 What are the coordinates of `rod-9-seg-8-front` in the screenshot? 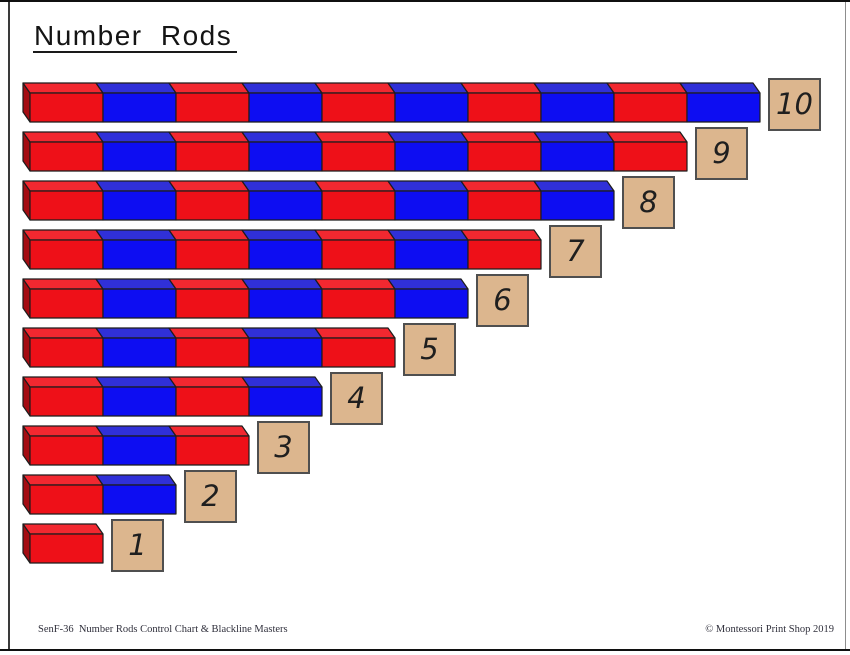 It's located at (577, 156).